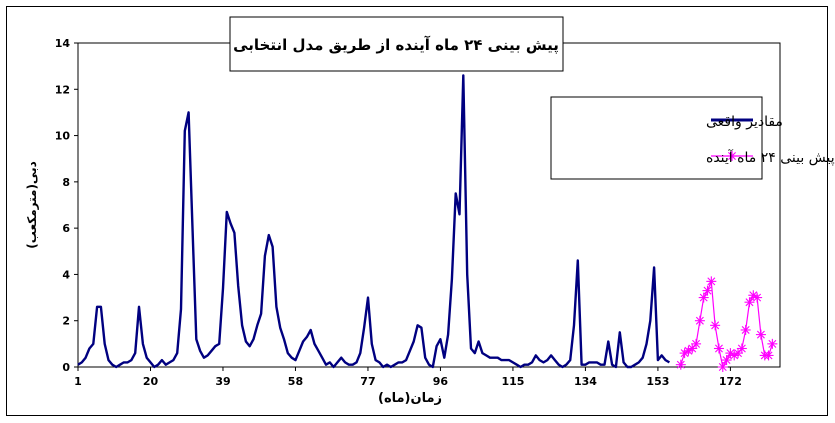 This screenshot has height=423, width=835. I want to click on x-tick-label: 1, so click(78, 381).